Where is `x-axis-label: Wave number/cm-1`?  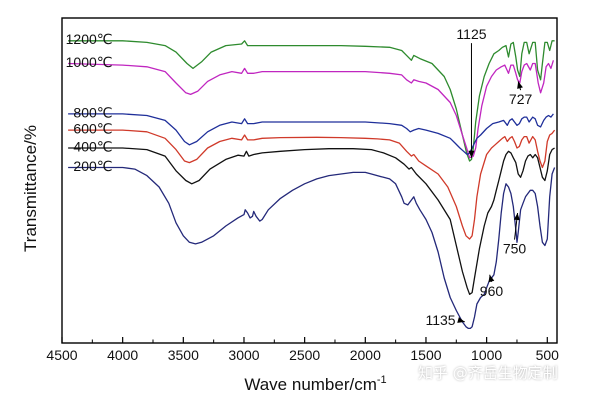
x-axis-label: Wave number/cm-1 is located at coordinates (315, 384).